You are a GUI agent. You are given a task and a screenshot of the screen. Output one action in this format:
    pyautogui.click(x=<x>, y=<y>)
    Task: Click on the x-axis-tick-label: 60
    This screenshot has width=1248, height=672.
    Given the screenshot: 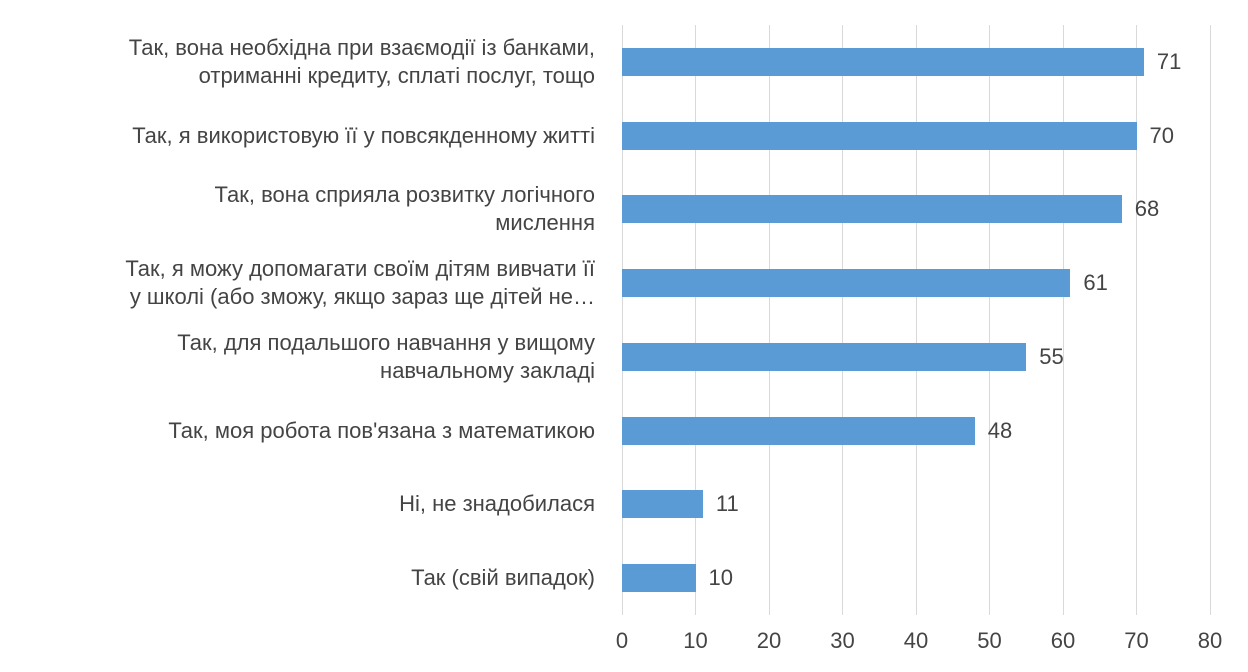 What is the action you would take?
    pyautogui.click(x=1063, y=640)
    